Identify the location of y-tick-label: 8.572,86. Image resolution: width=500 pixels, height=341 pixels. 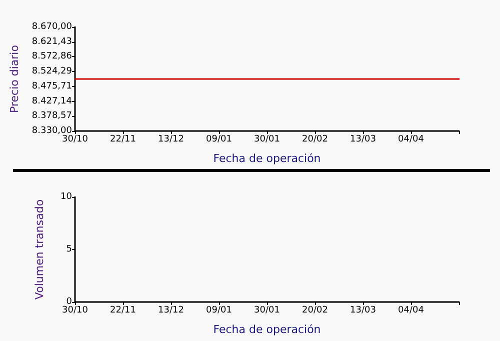
(52, 57).